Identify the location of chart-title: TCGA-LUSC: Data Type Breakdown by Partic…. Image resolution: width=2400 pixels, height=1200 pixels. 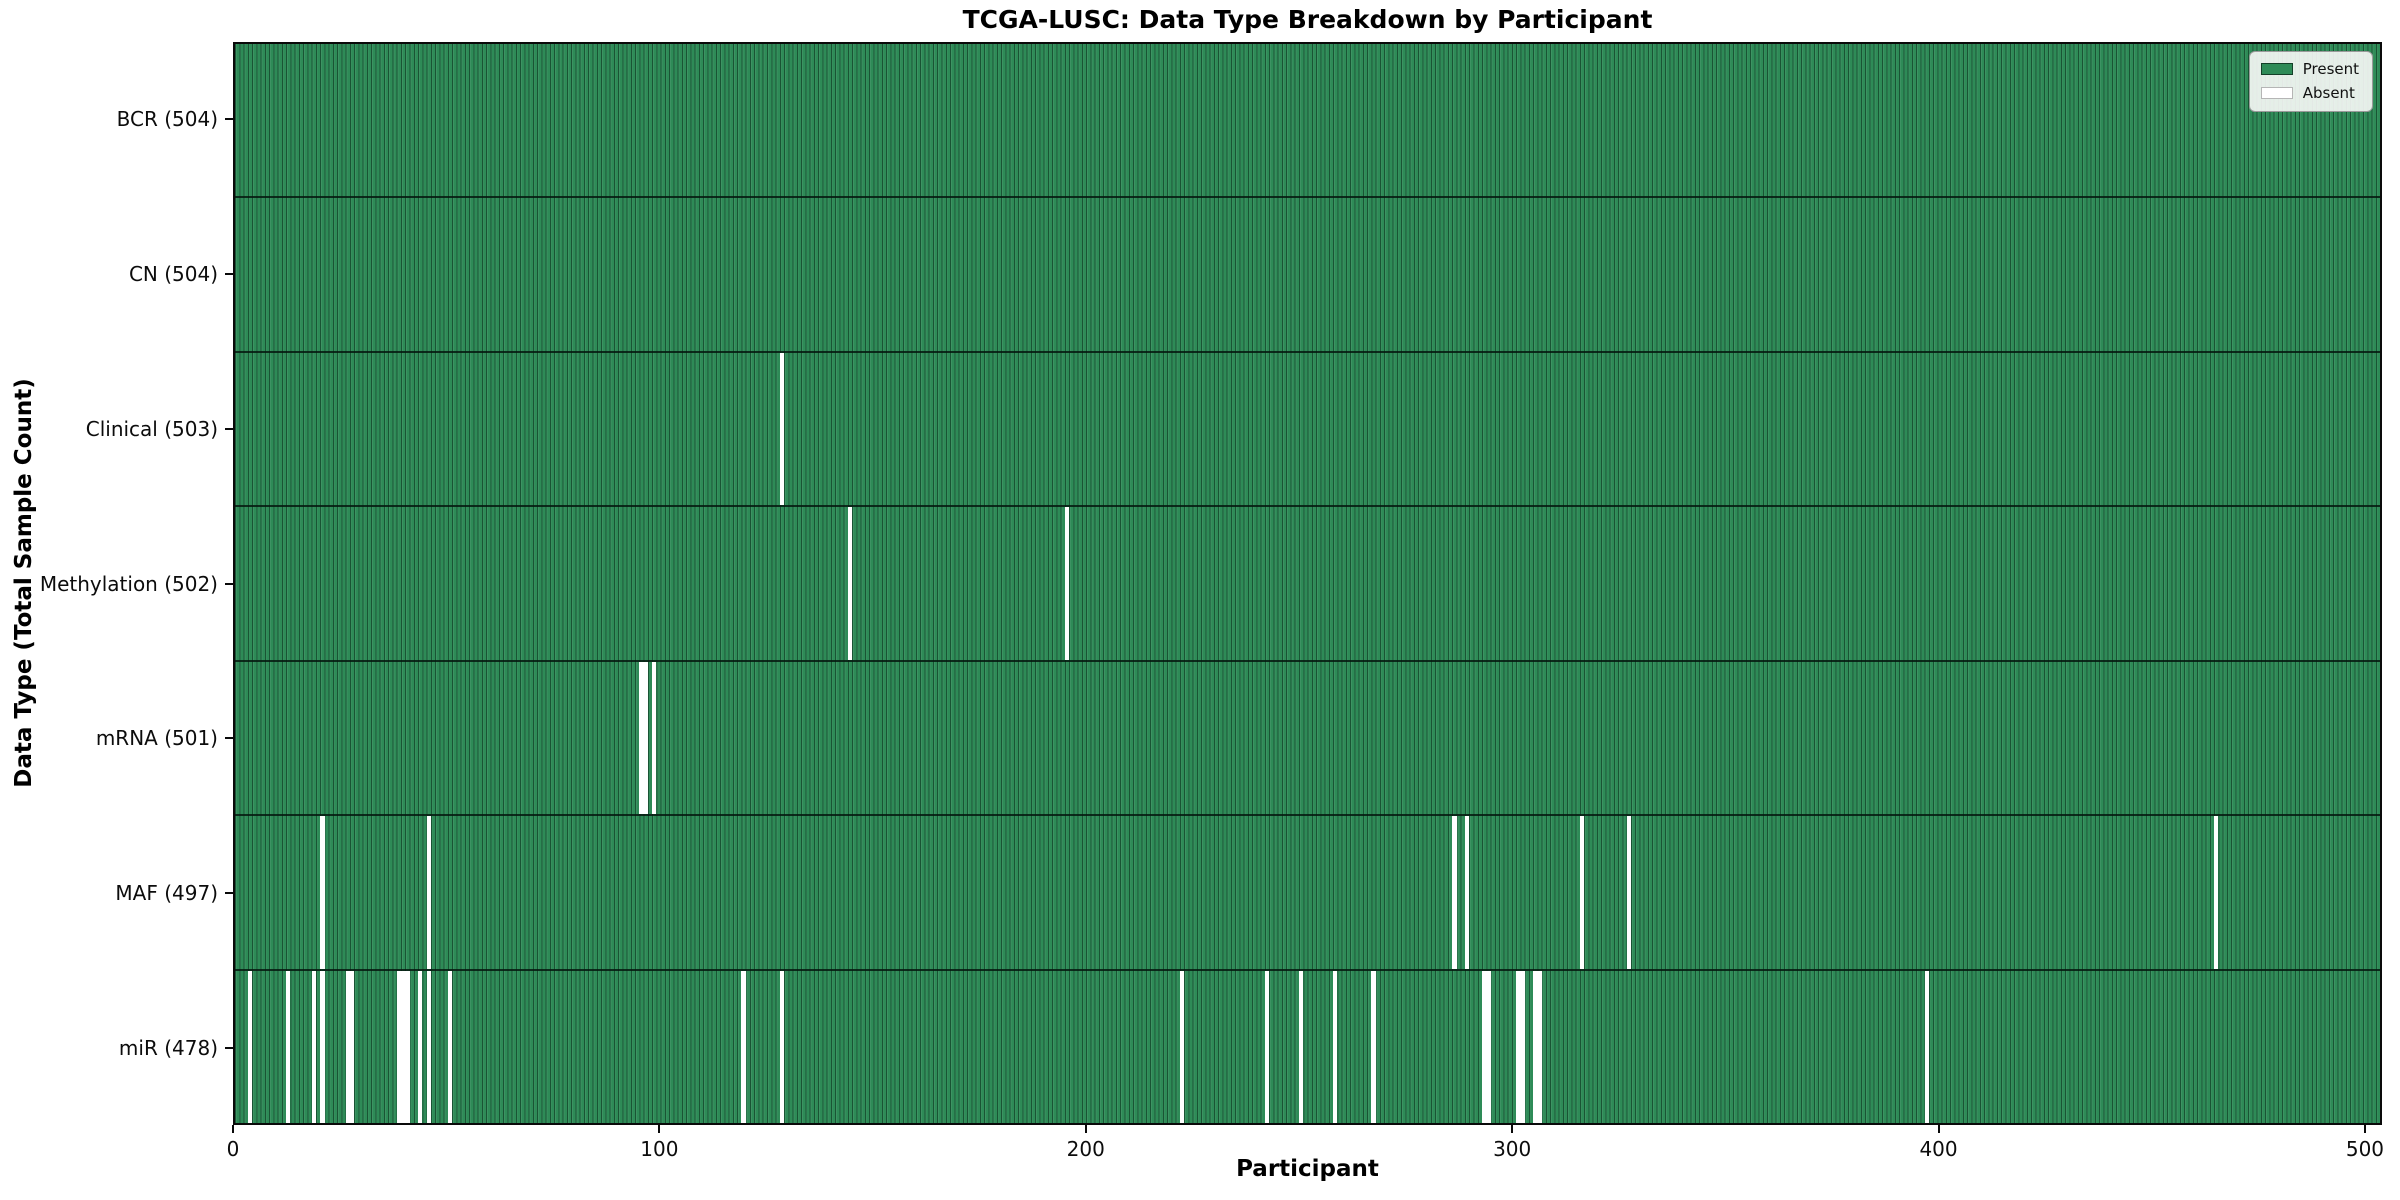
(1307, 19).